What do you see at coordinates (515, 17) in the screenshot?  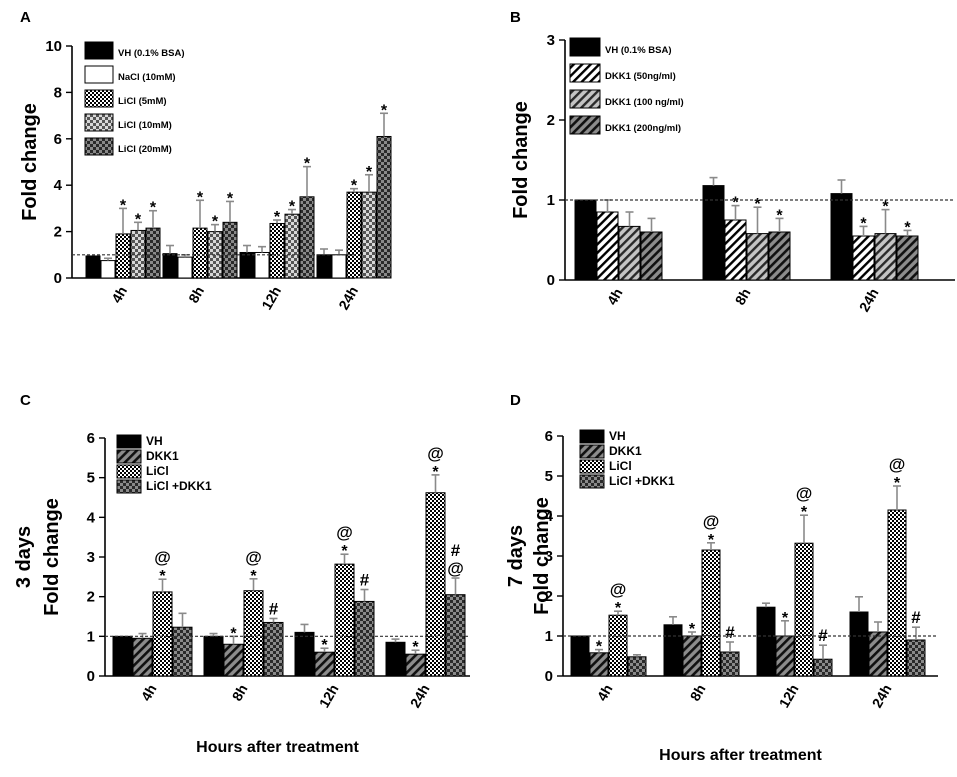 I see `panel-letter: B` at bounding box center [515, 17].